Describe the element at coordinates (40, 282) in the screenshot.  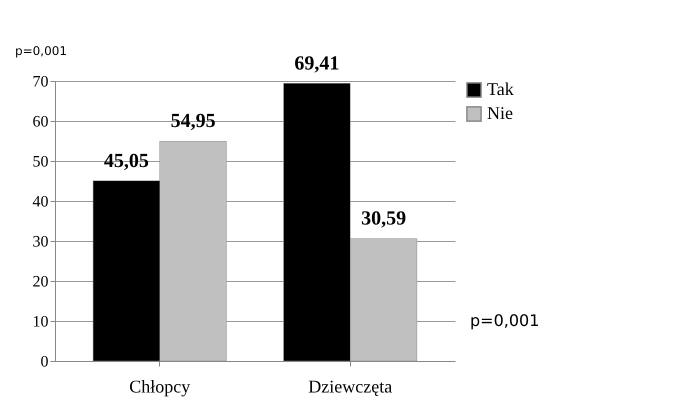
I see `y-tick-label: 20` at that location.